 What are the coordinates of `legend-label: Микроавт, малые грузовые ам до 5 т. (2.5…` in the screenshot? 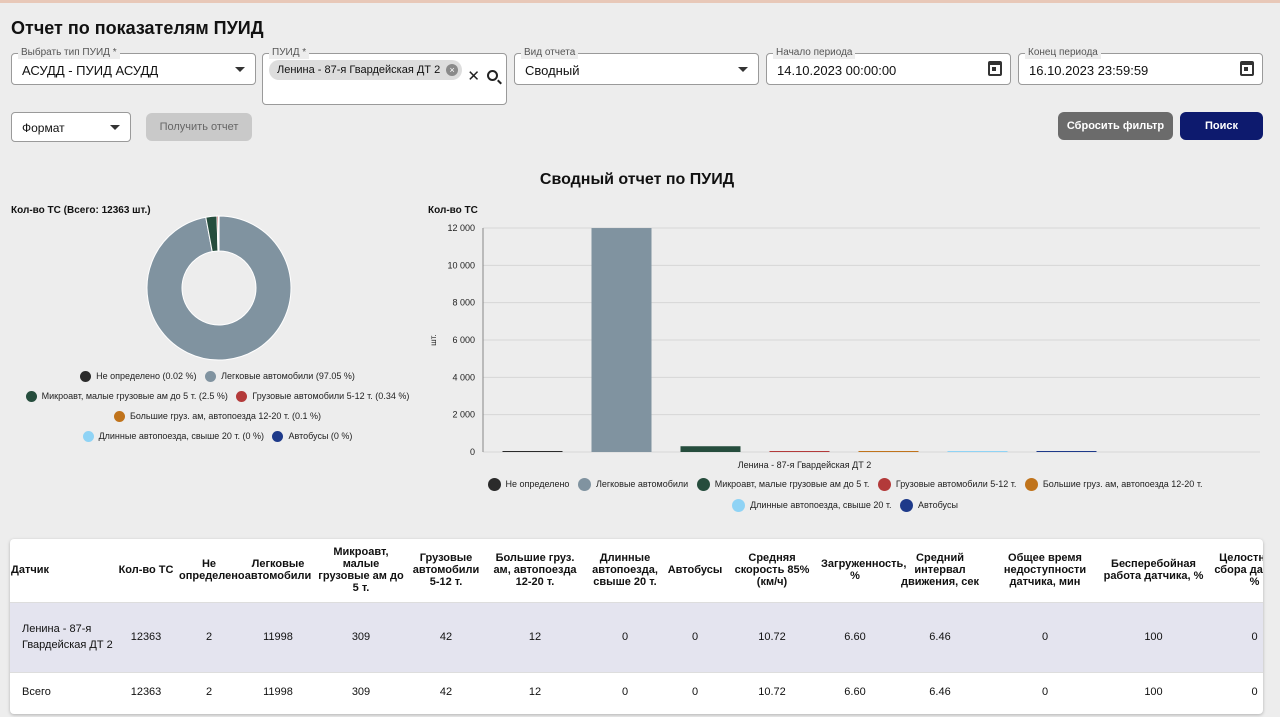 It's located at (134, 396).